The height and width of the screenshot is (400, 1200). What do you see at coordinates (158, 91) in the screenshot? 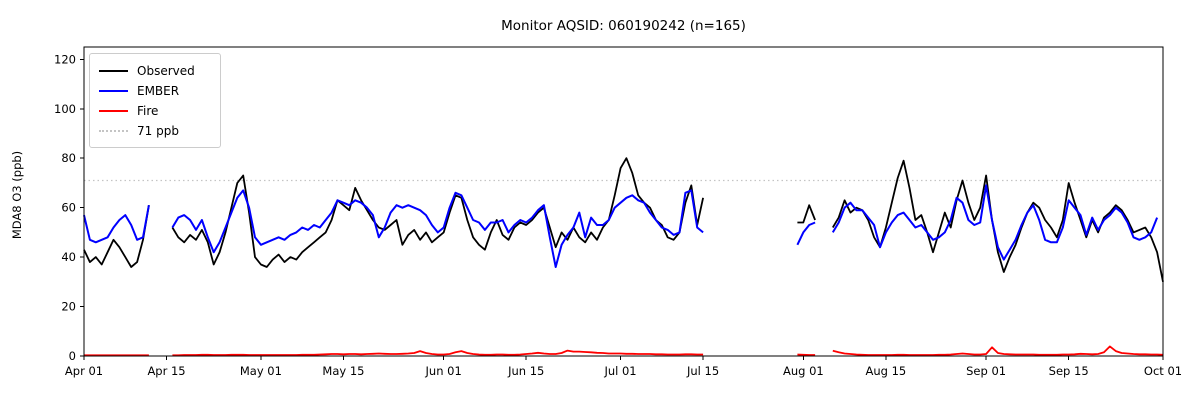
I see `legend-label: EMBER` at bounding box center [158, 91].